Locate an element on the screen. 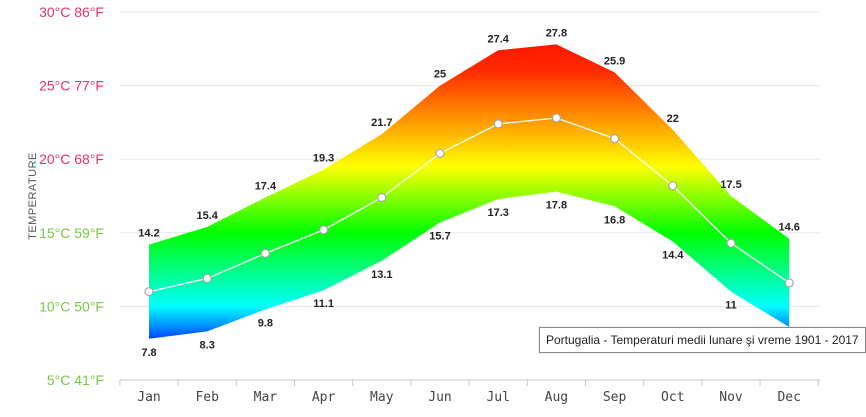 The image size is (866, 417). low-value-label: 11 is located at coordinates (731, 306).